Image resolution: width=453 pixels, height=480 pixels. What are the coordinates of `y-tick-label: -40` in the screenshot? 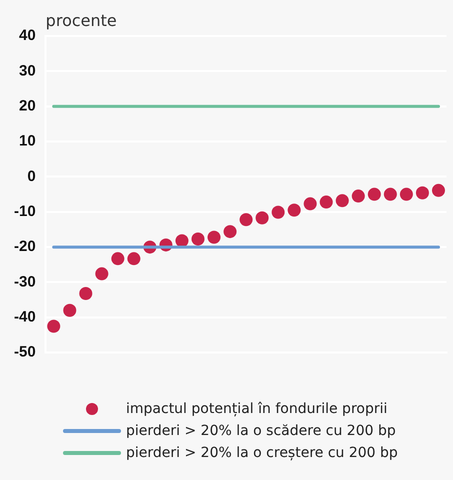 It's located at (25, 317).